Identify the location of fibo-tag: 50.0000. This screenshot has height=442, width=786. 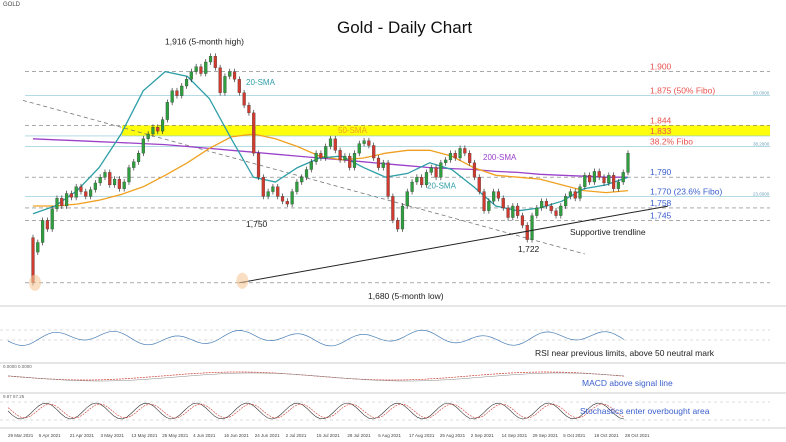
(761, 93).